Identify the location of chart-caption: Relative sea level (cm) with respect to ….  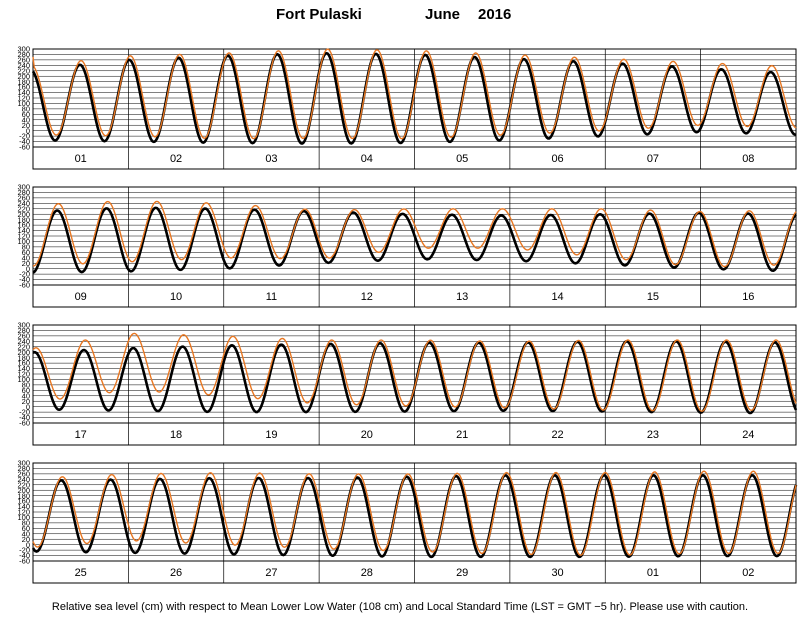
(400, 607).